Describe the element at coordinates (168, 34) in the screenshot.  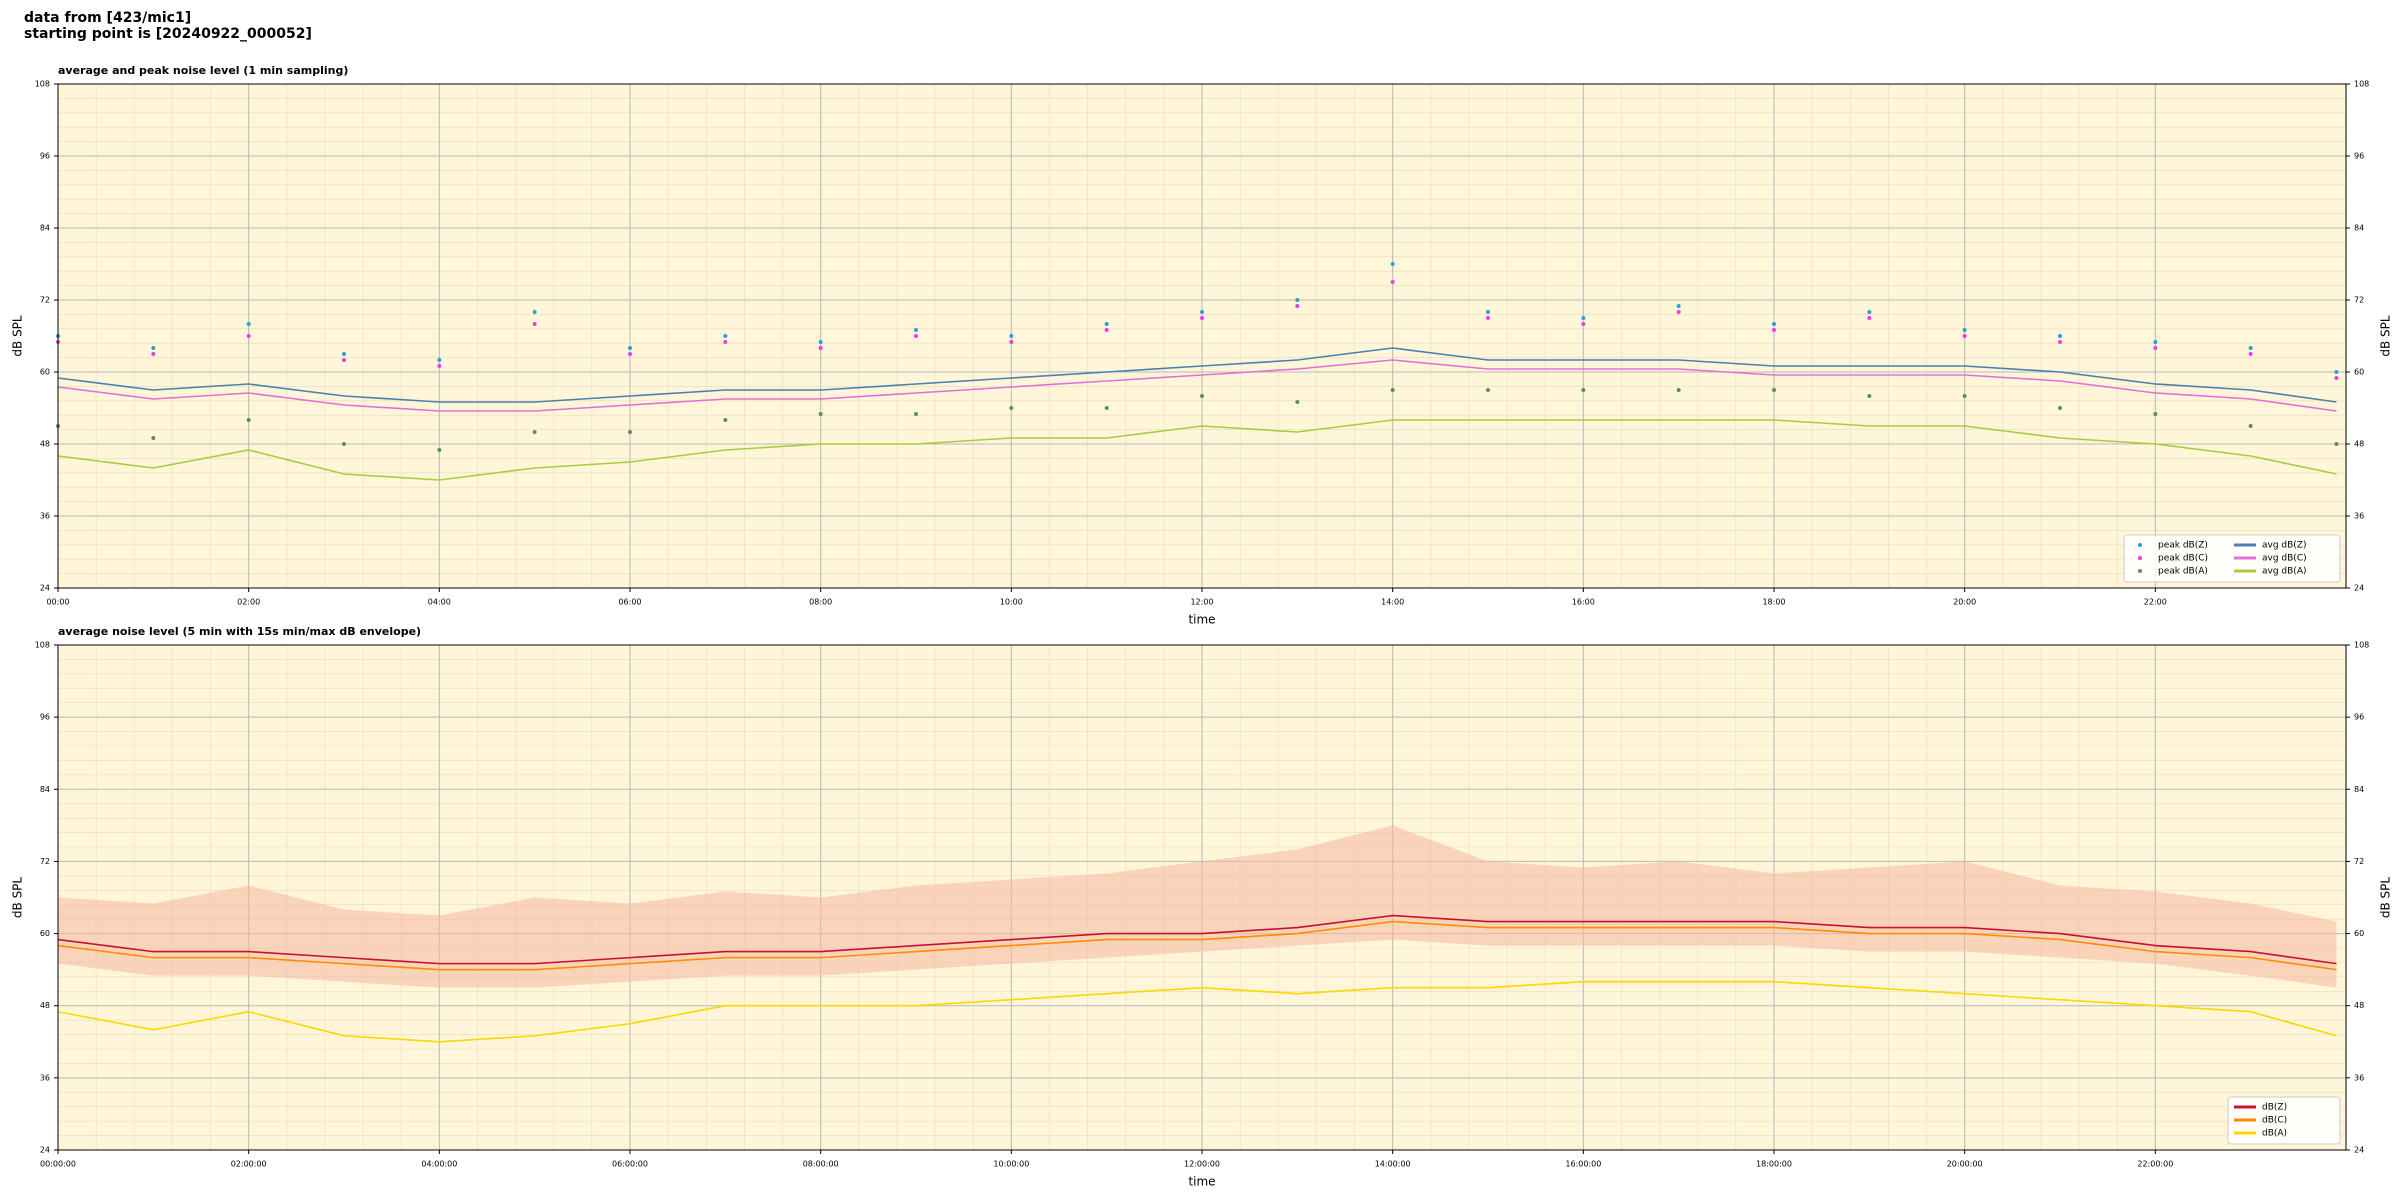
I see `header-line: starting point is [20240922_000052]` at that location.